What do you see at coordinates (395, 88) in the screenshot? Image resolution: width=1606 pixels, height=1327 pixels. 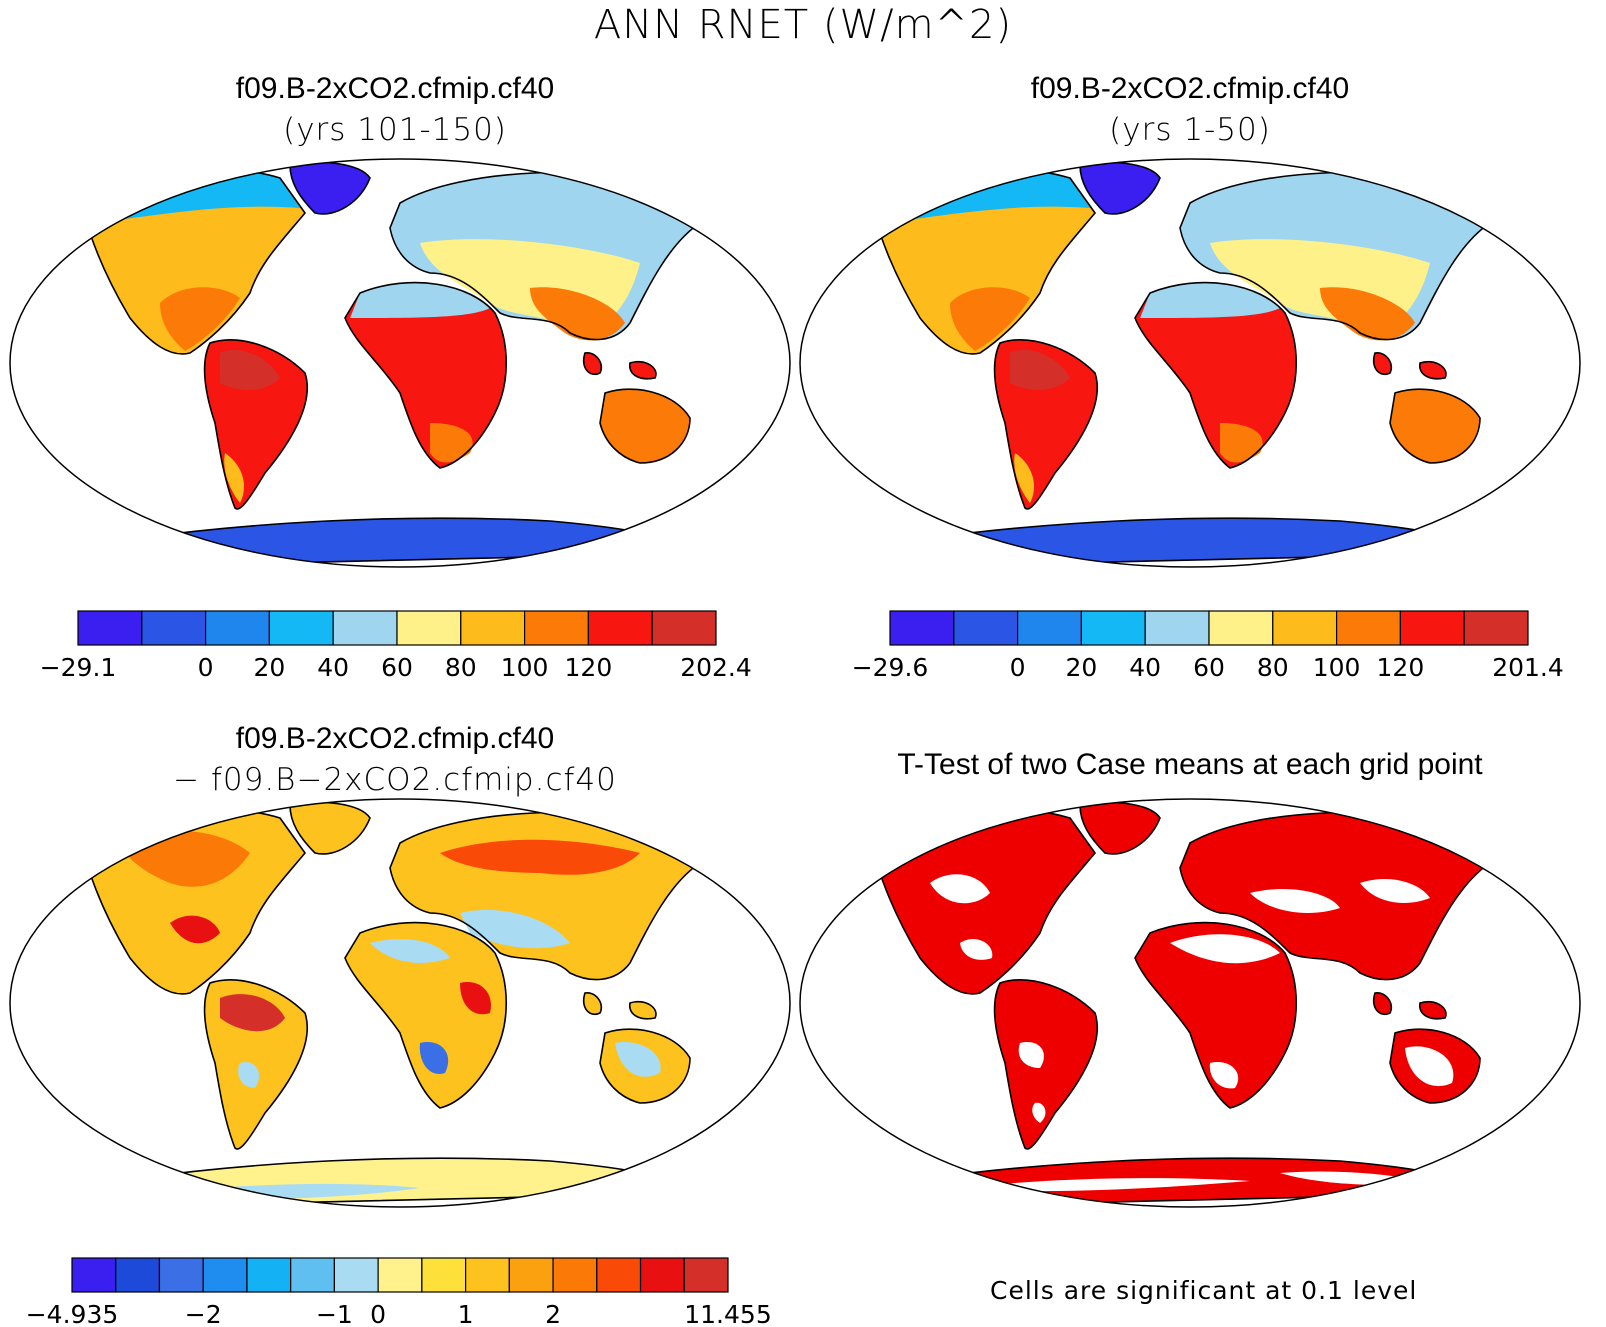 I see `panel-1-title: f09.B-2xCO2.cfmip.cf40` at bounding box center [395, 88].